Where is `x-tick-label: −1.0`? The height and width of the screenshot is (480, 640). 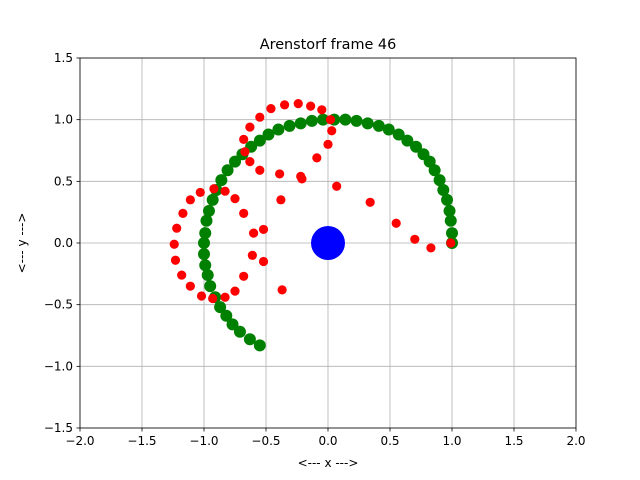 x-tick-label: −1.0 is located at coordinates (203, 441).